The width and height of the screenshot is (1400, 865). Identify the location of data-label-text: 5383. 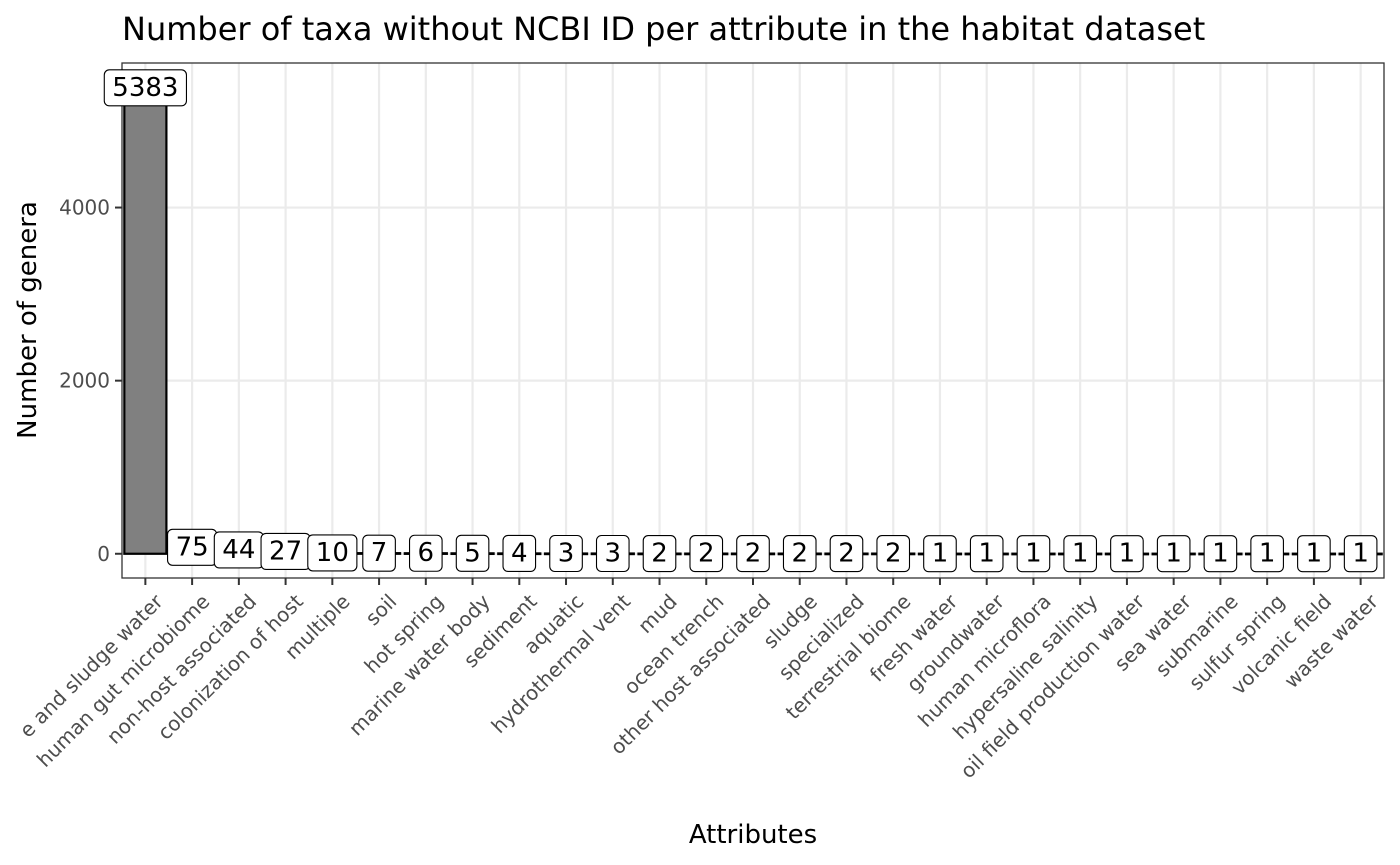
(145, 88).